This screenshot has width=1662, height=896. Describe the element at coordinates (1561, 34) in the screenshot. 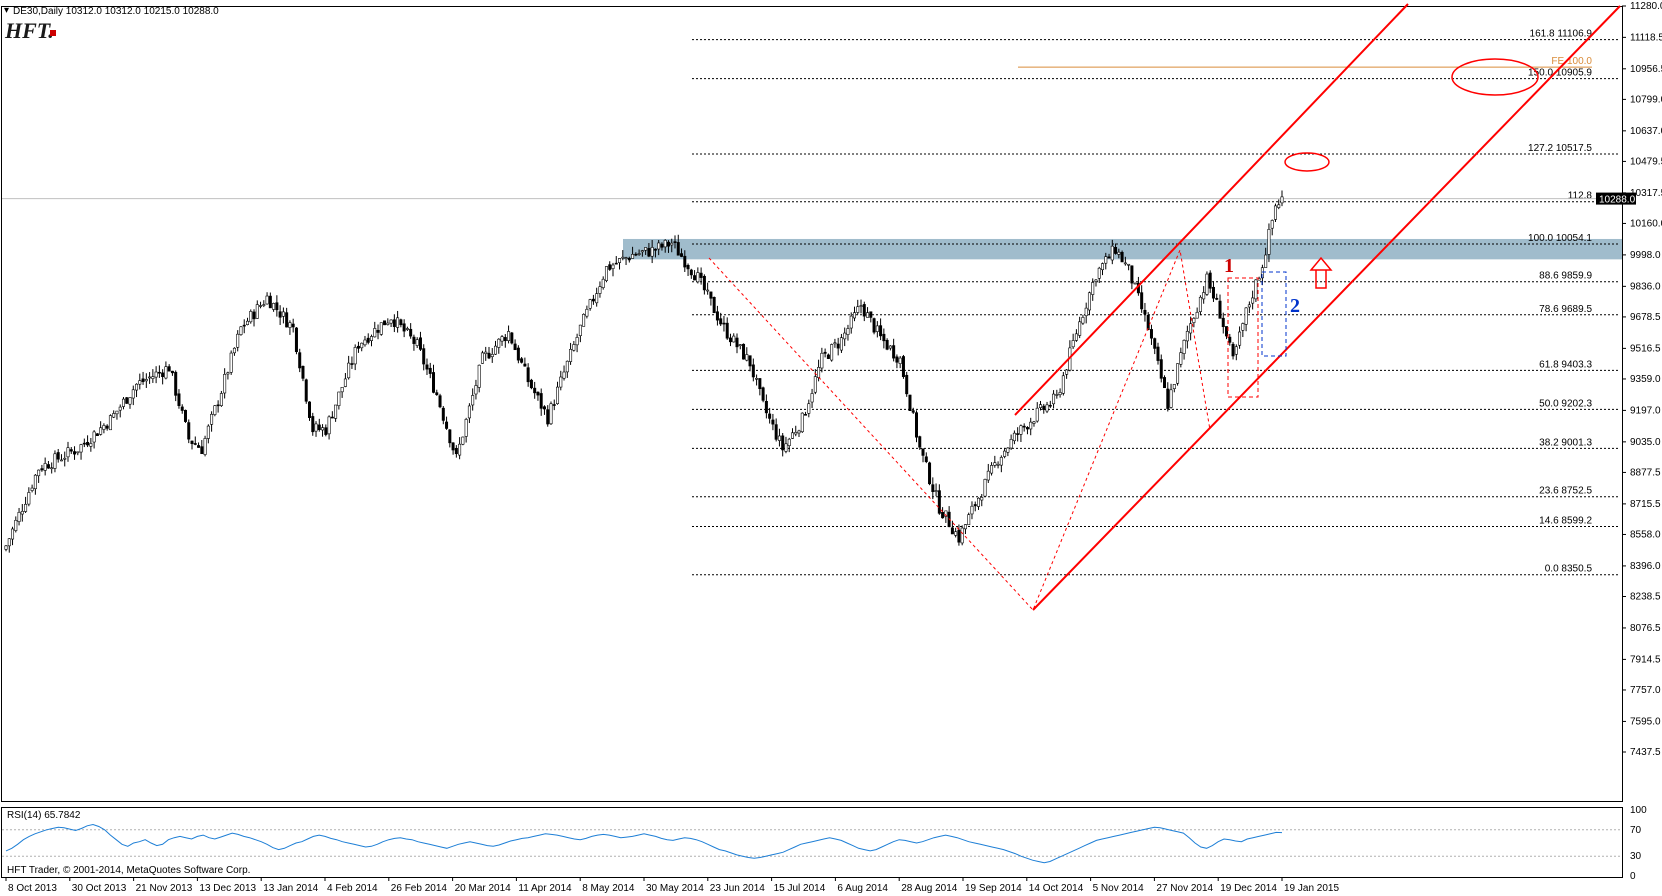

I see `fib-level-label: 161.8 11106.9` at that location.